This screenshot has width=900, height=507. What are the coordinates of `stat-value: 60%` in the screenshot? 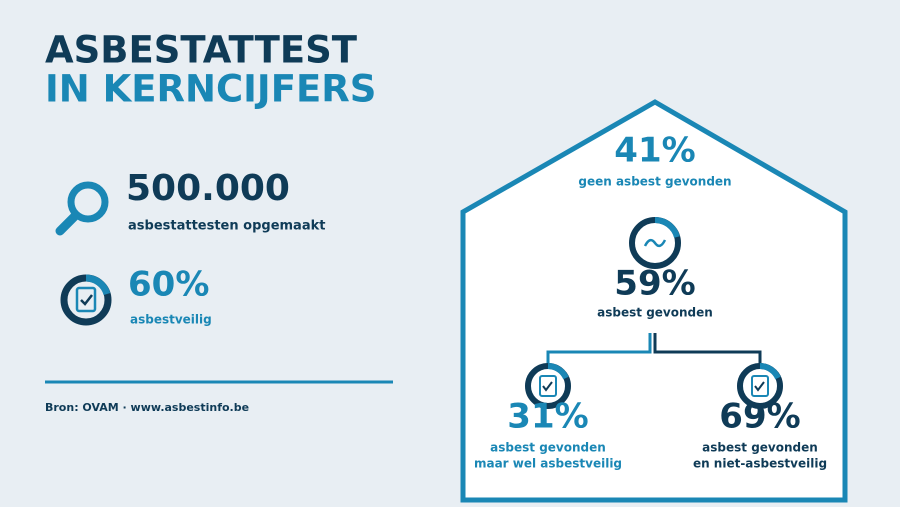 It's located at (168, 285).